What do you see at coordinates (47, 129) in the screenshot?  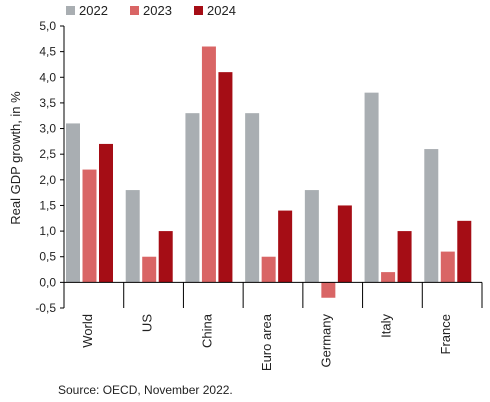 I see `y-tick-label: 3,0` at bounding box center [47, 129].